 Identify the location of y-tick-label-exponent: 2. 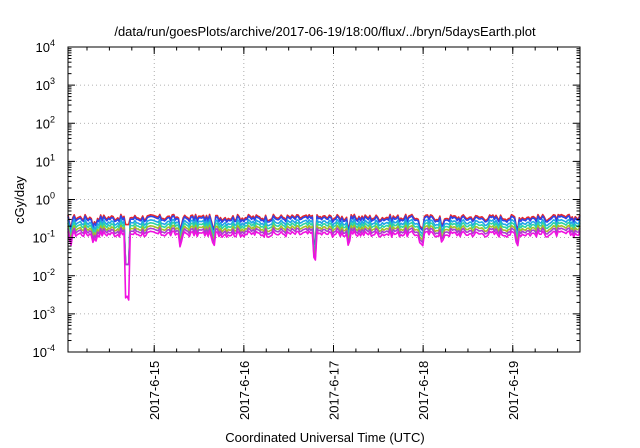
(52, 119).